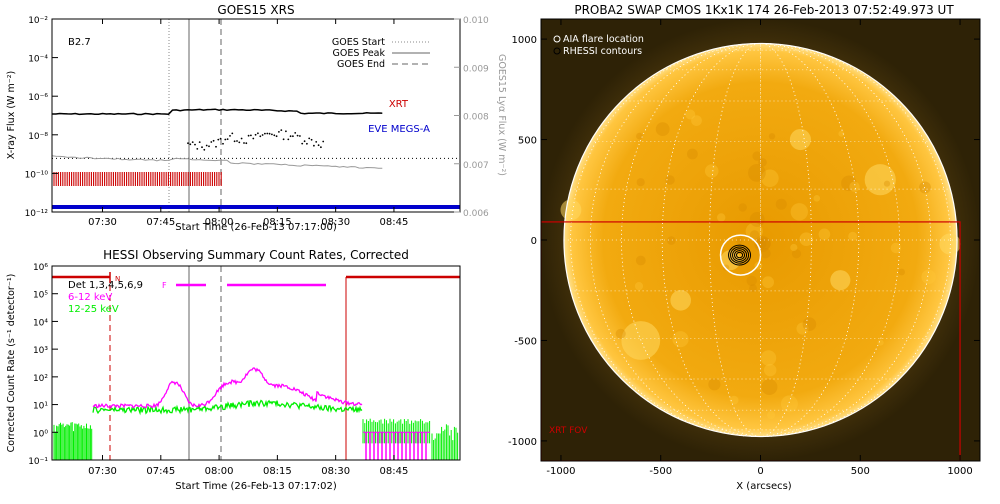  I want to click on hessi-ytick-label: 10², so click(40, 379).